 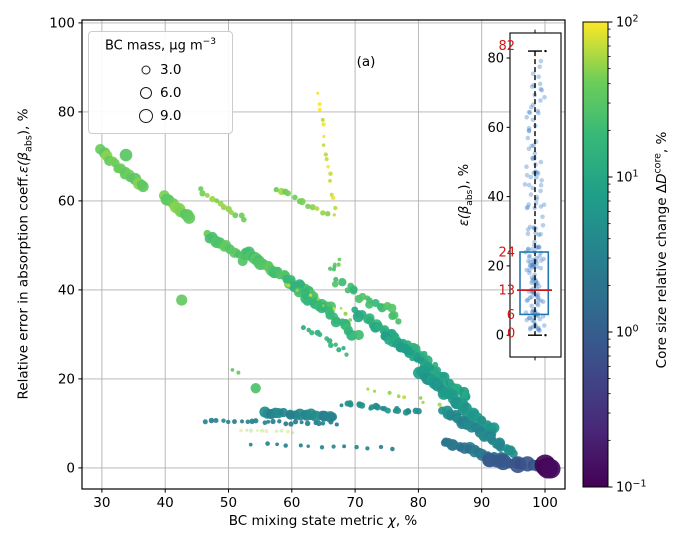 What do you see at coordinates (495, 266) in the screenshot?
I see `inset-y-tick-label: 20` at bounding box center [495, 266].